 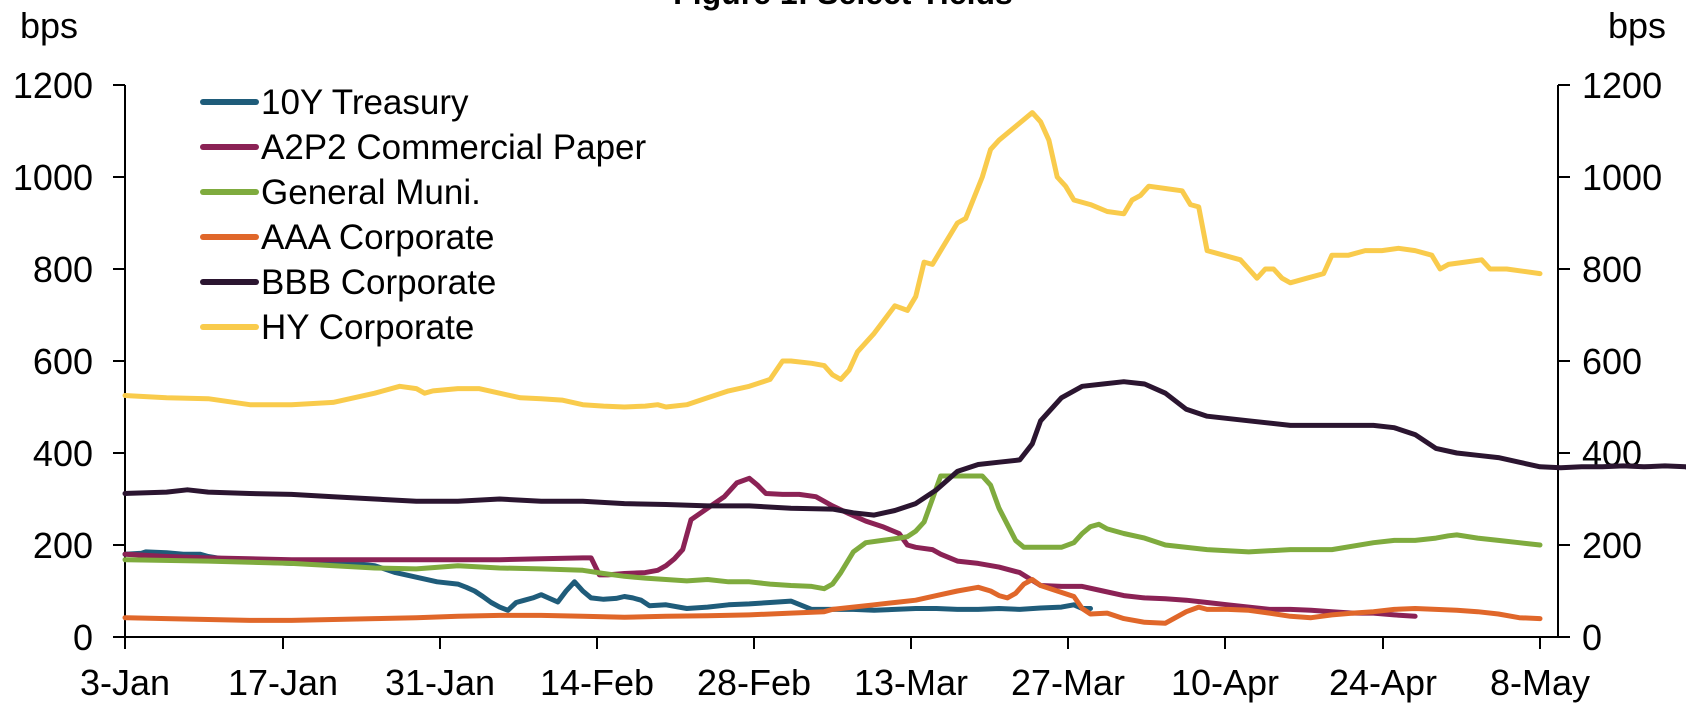 I want to click on y-tick-label-left: 0, so click(x=83, y=637).